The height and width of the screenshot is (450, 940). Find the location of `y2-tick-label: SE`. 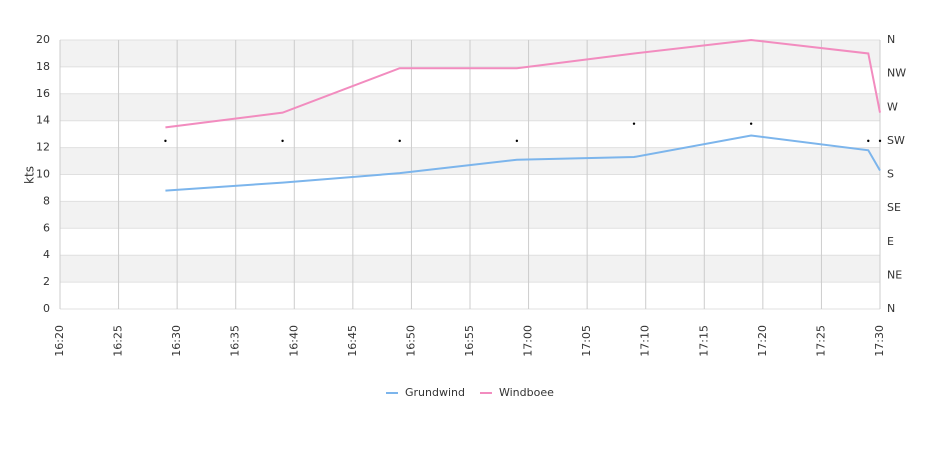

y2-tick-label: SE is located at coordinates (894, 207).